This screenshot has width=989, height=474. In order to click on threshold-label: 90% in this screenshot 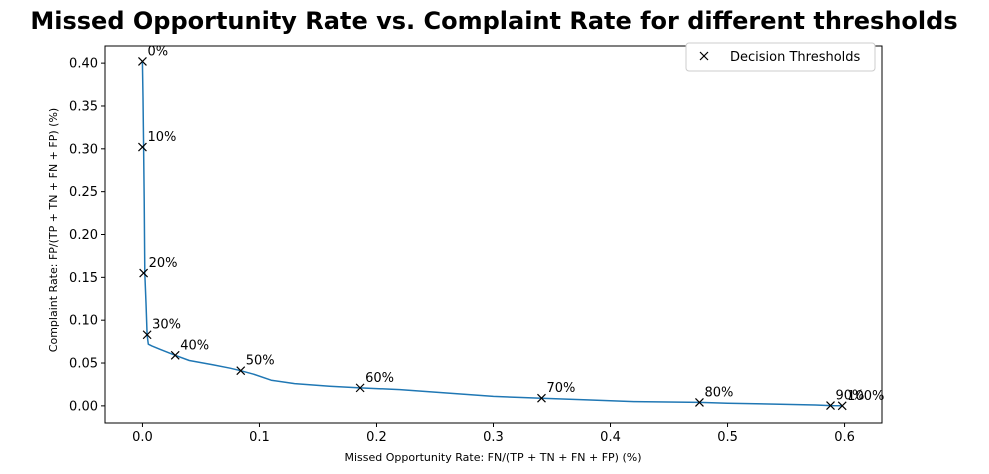, I will do `click(850, 396)`.